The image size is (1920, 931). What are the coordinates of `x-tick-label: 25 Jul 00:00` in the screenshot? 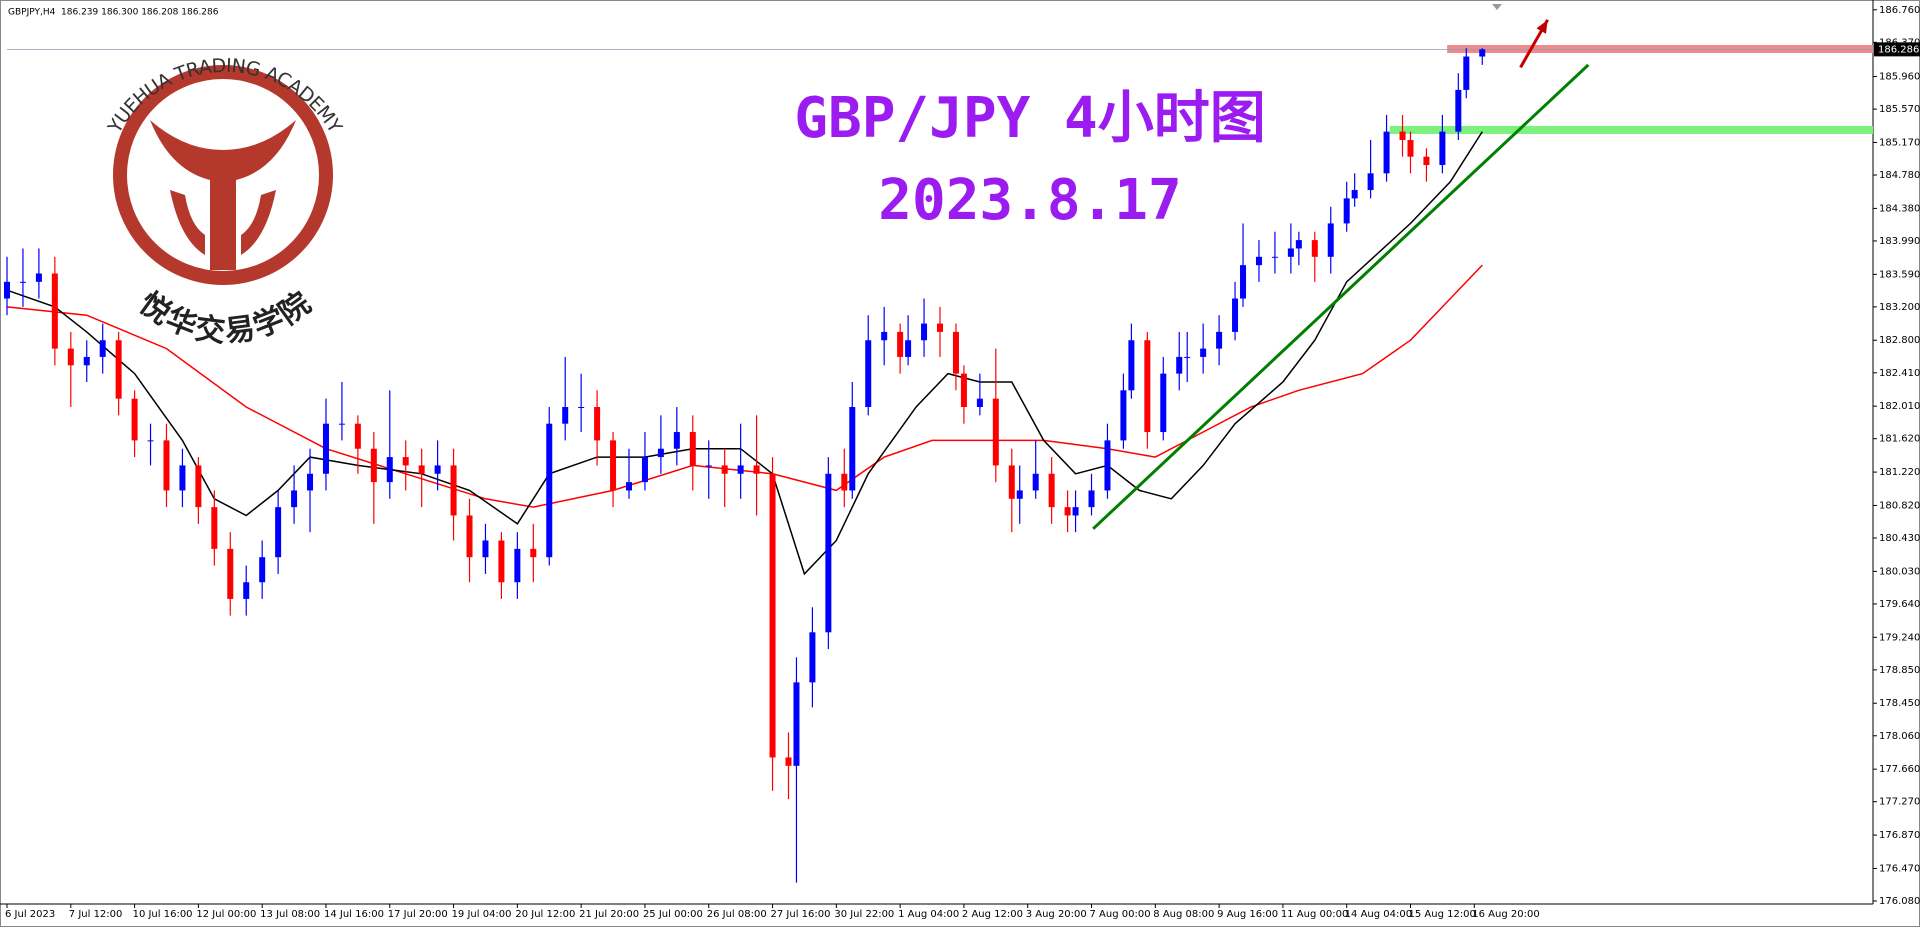 It's located at (673, 914).